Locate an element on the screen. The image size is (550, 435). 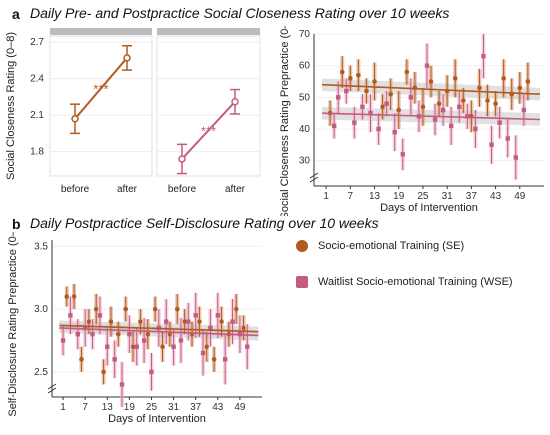
x-tick-label: 25 is located at coordinates (152, 407).